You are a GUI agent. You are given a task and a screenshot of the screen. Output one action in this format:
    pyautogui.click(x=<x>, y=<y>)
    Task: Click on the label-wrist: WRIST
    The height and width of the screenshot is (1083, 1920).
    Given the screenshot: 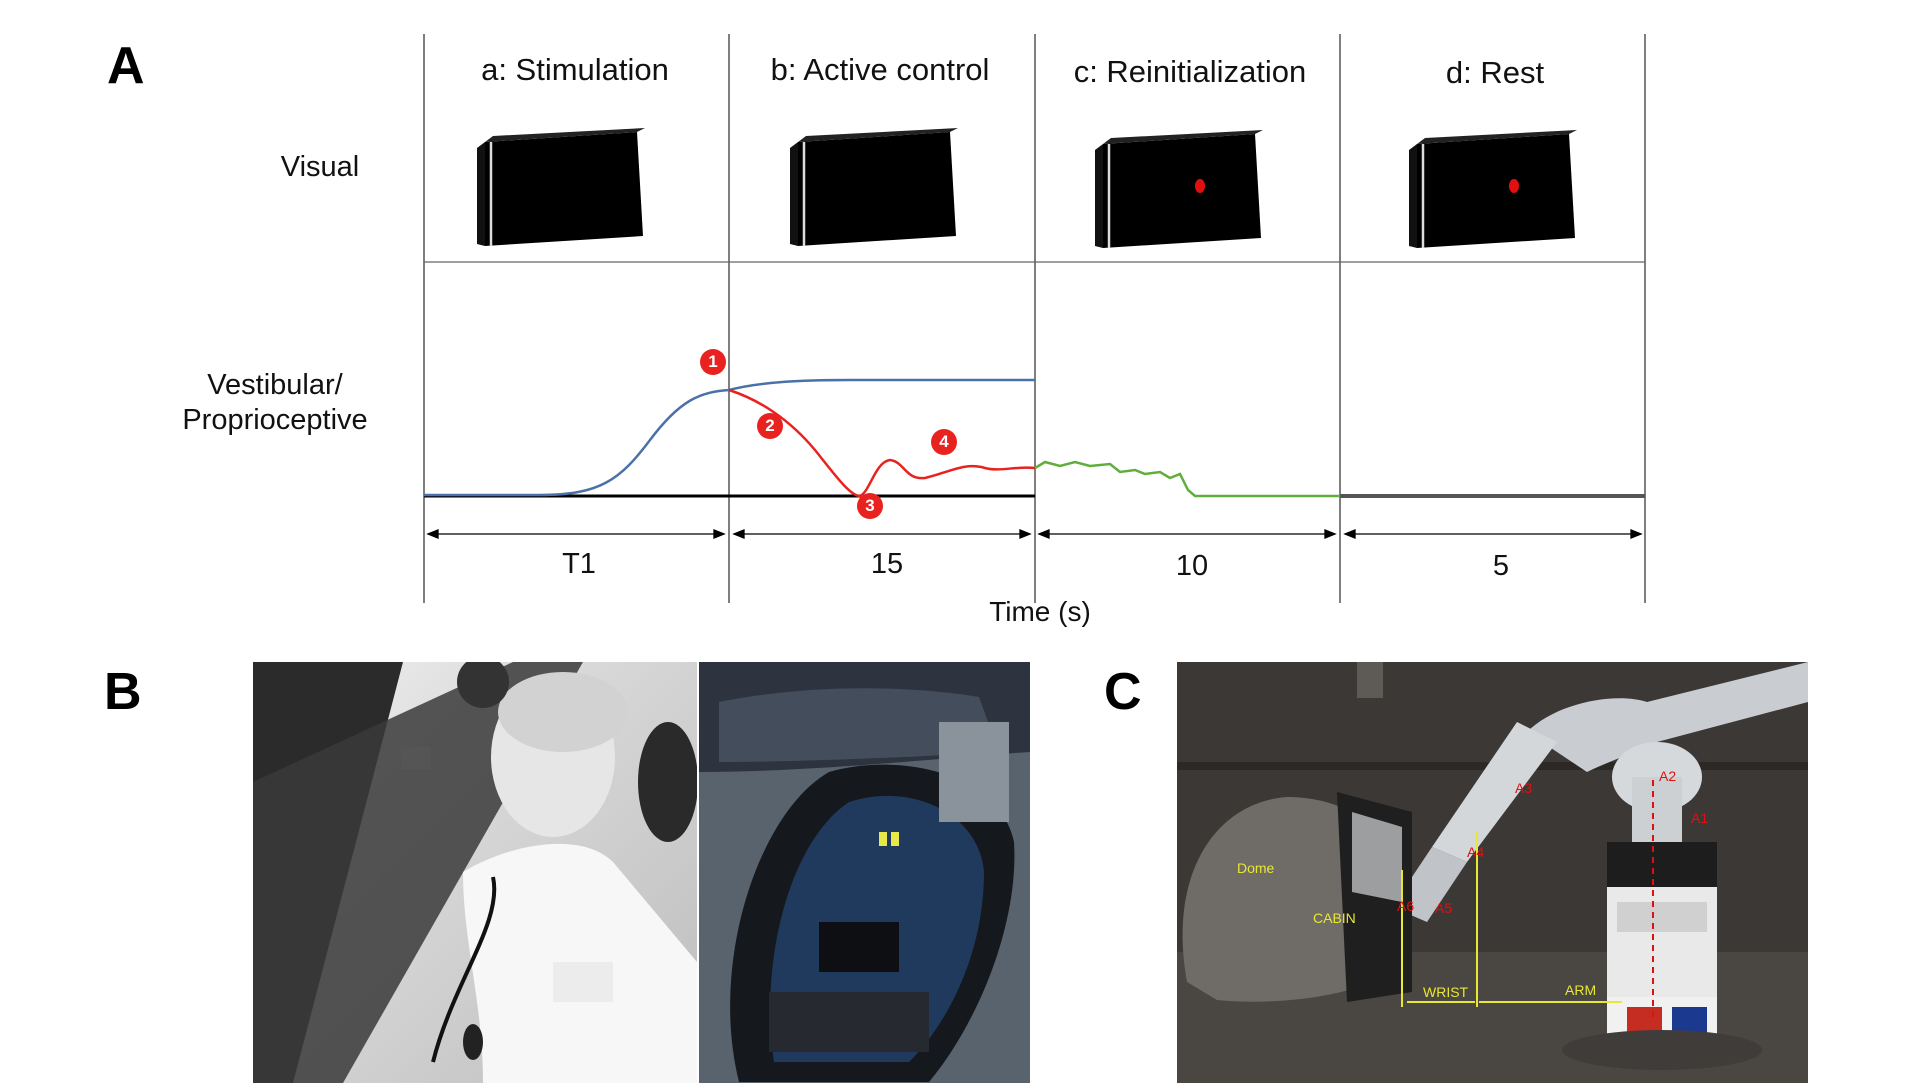 What is the action you would take?
    pyautogui.click(x=1446, y=992)
    